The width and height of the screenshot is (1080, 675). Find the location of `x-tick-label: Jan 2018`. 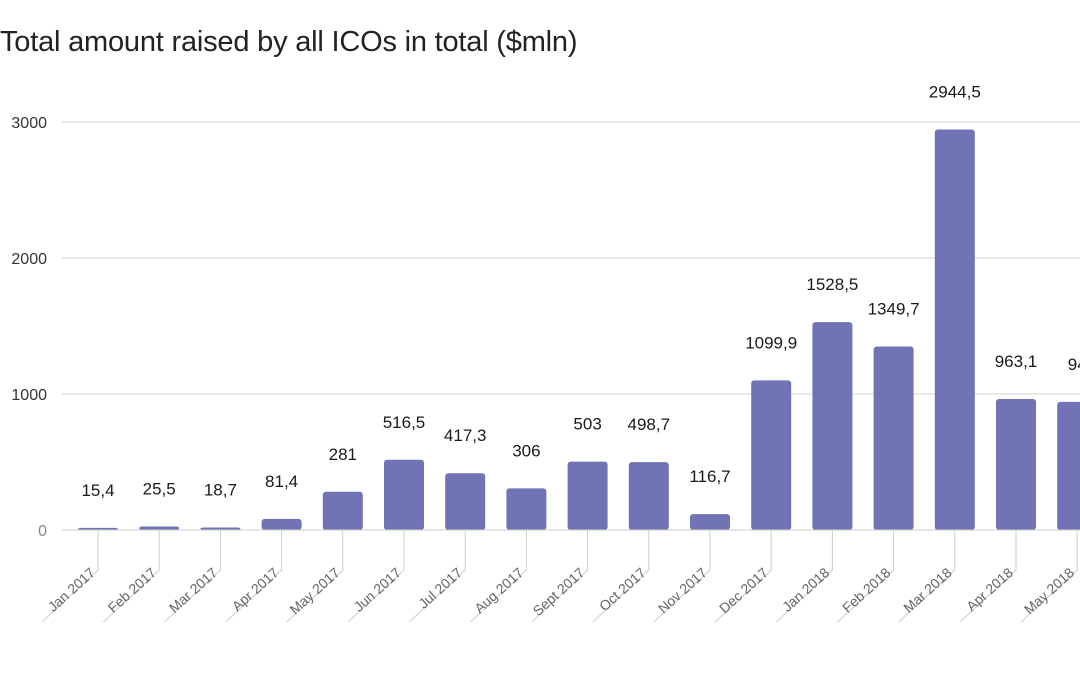

x-tick-label: Jan 2018 is located at coordinates (806, 589).